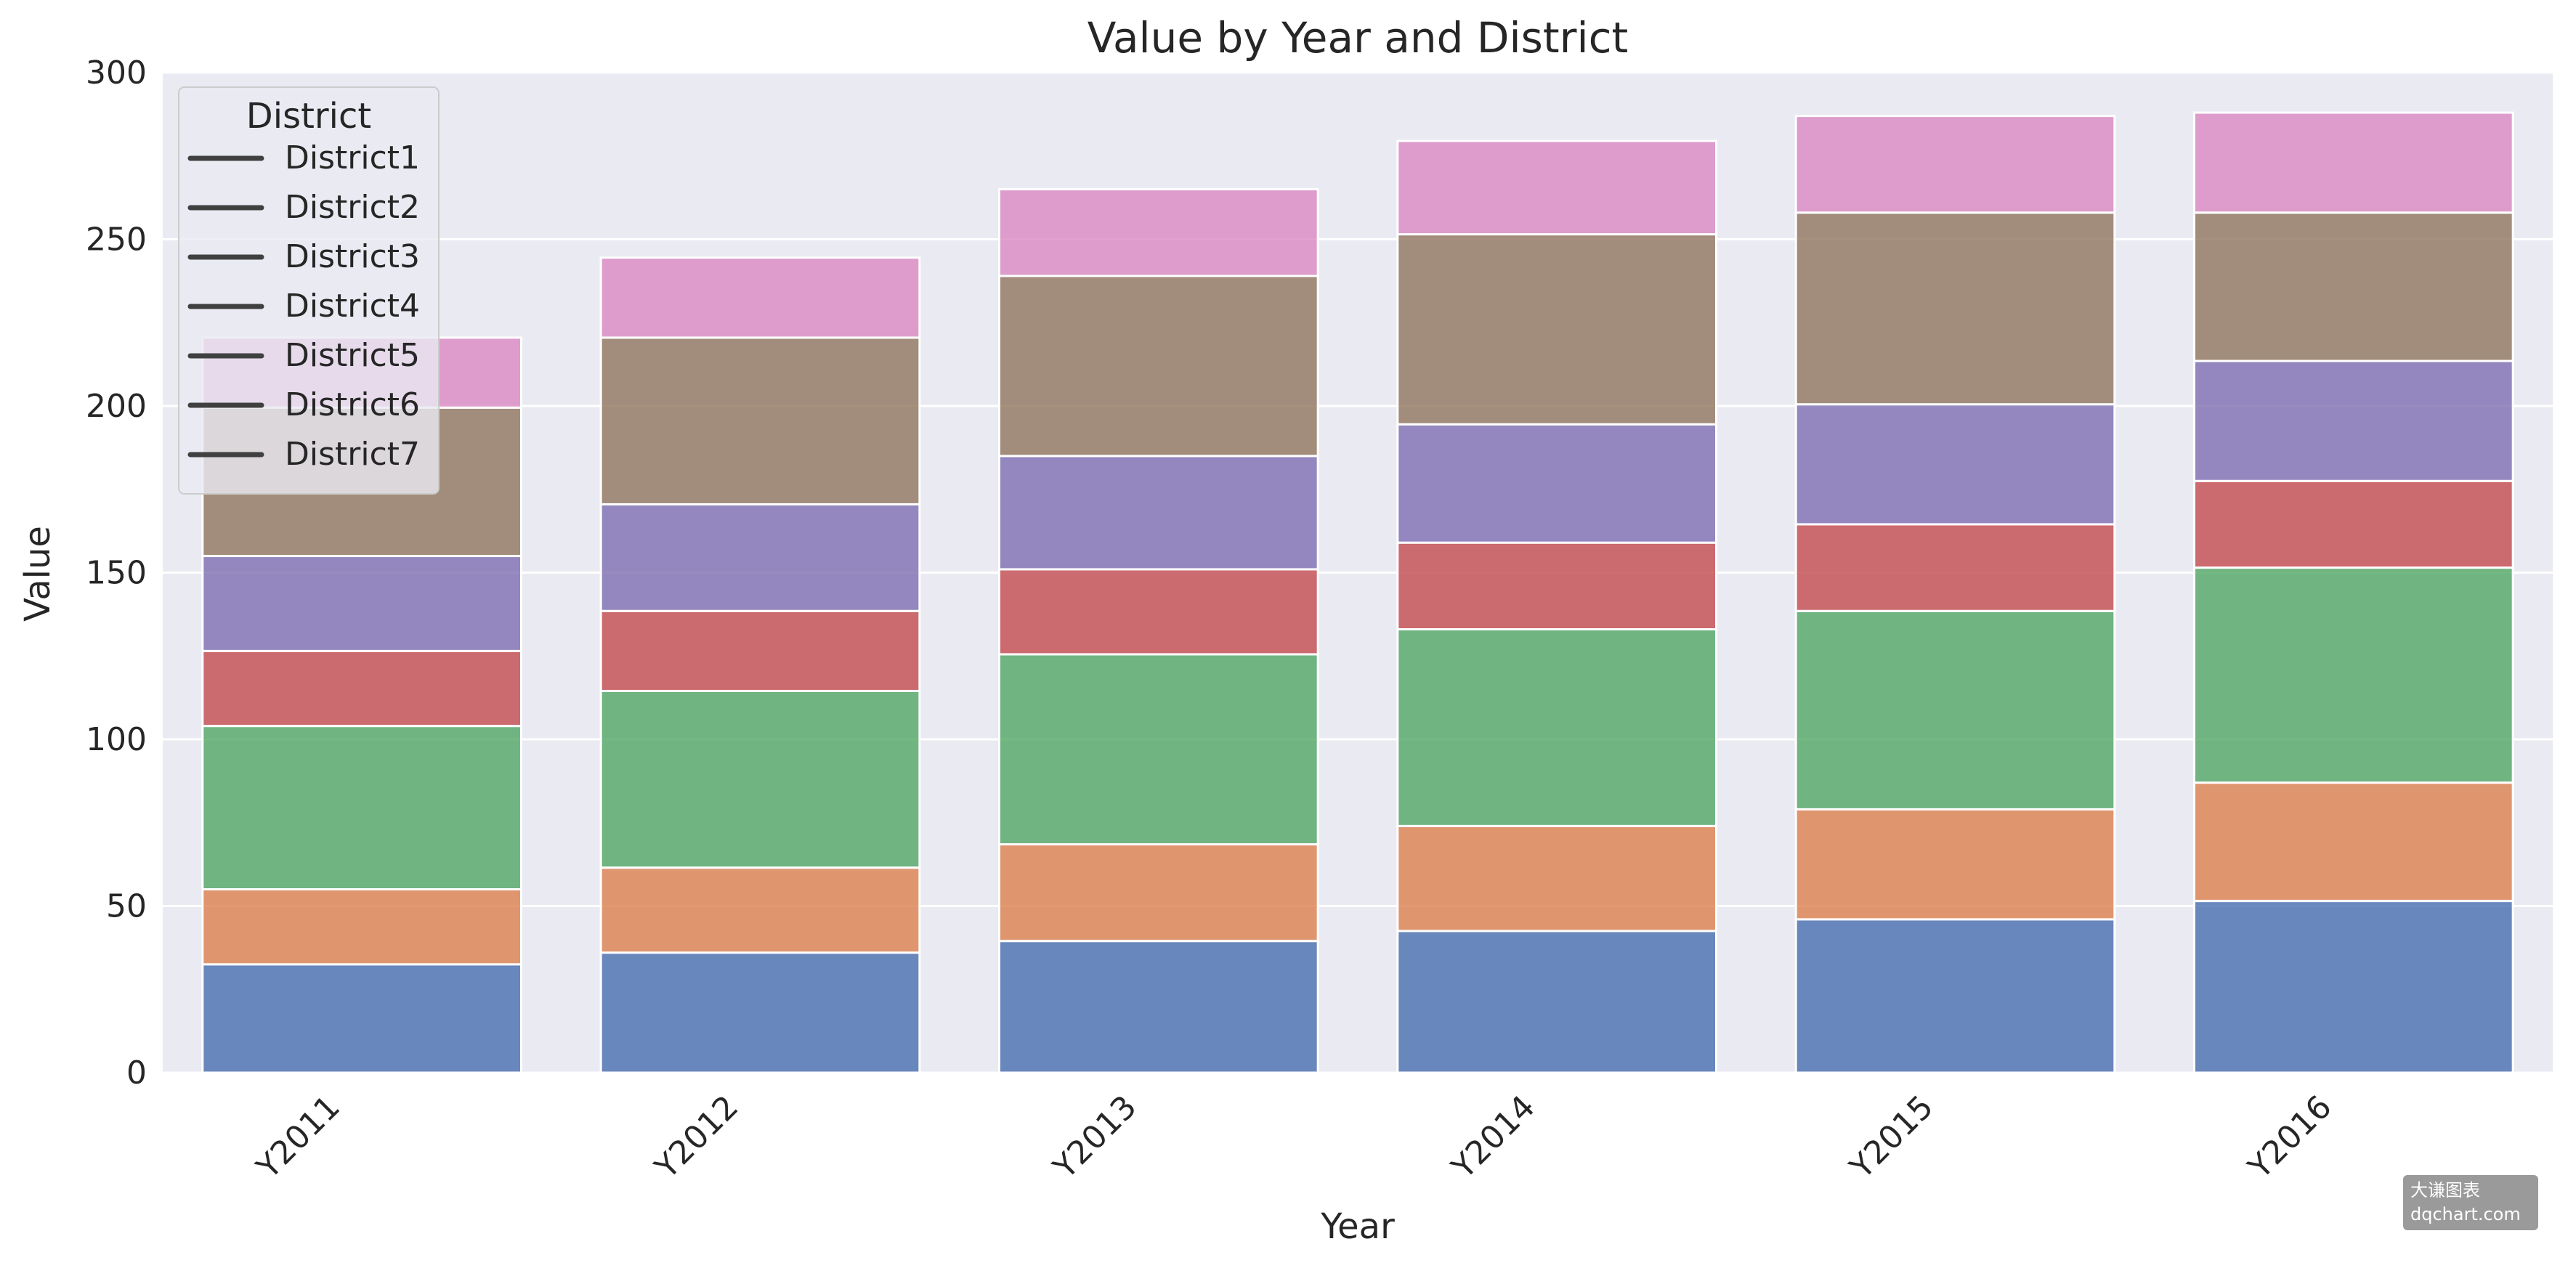  I want to click on bar-y2012-district5, so click(760, 557).